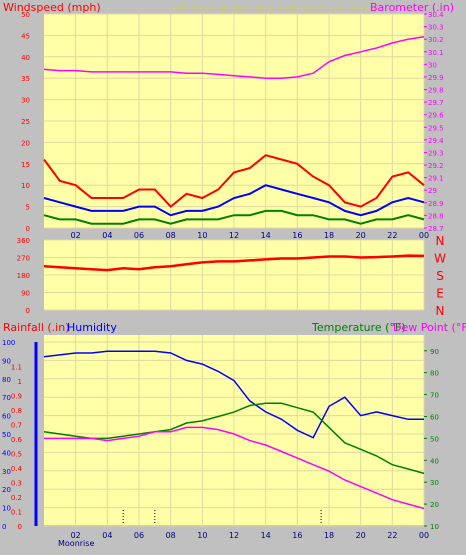  Describe the element at coordinates (436, 216) in the screenshot. I see `barometer-tick-label: 28.8` at that location.